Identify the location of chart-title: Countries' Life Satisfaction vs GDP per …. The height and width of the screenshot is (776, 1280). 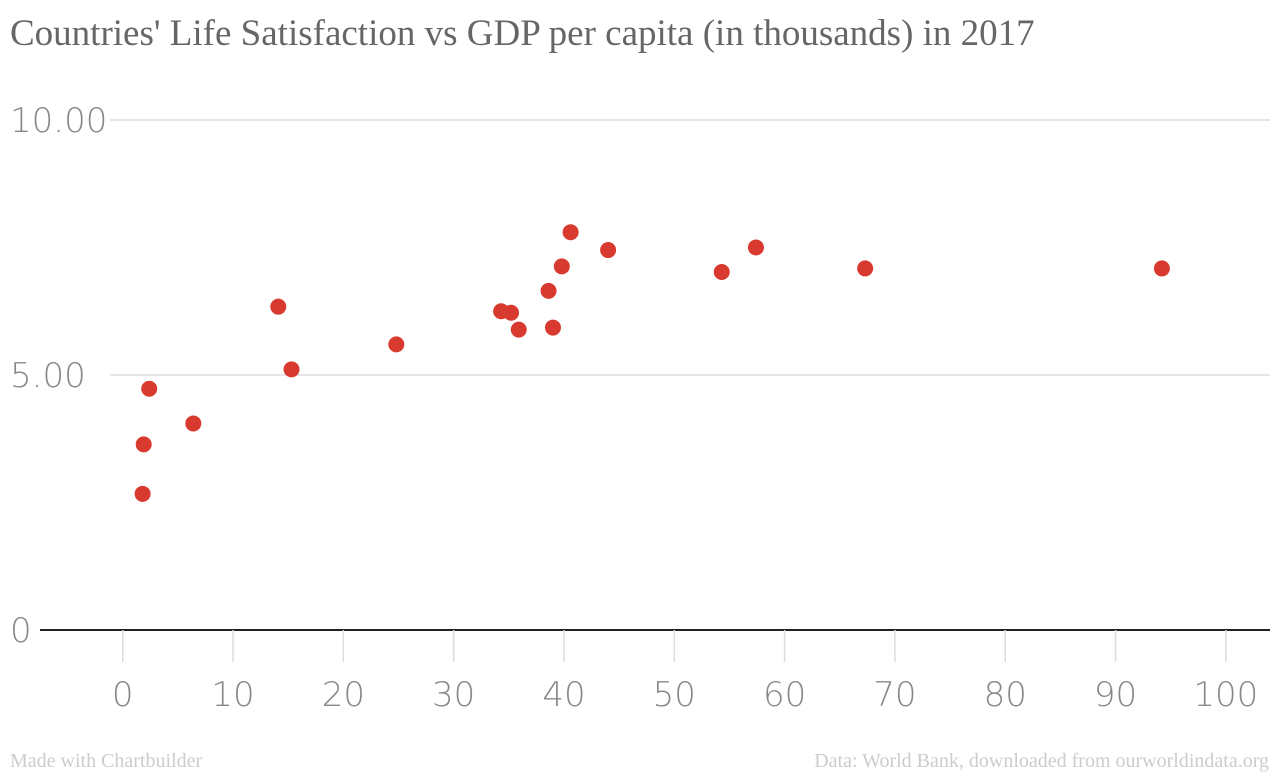
(522, 33).